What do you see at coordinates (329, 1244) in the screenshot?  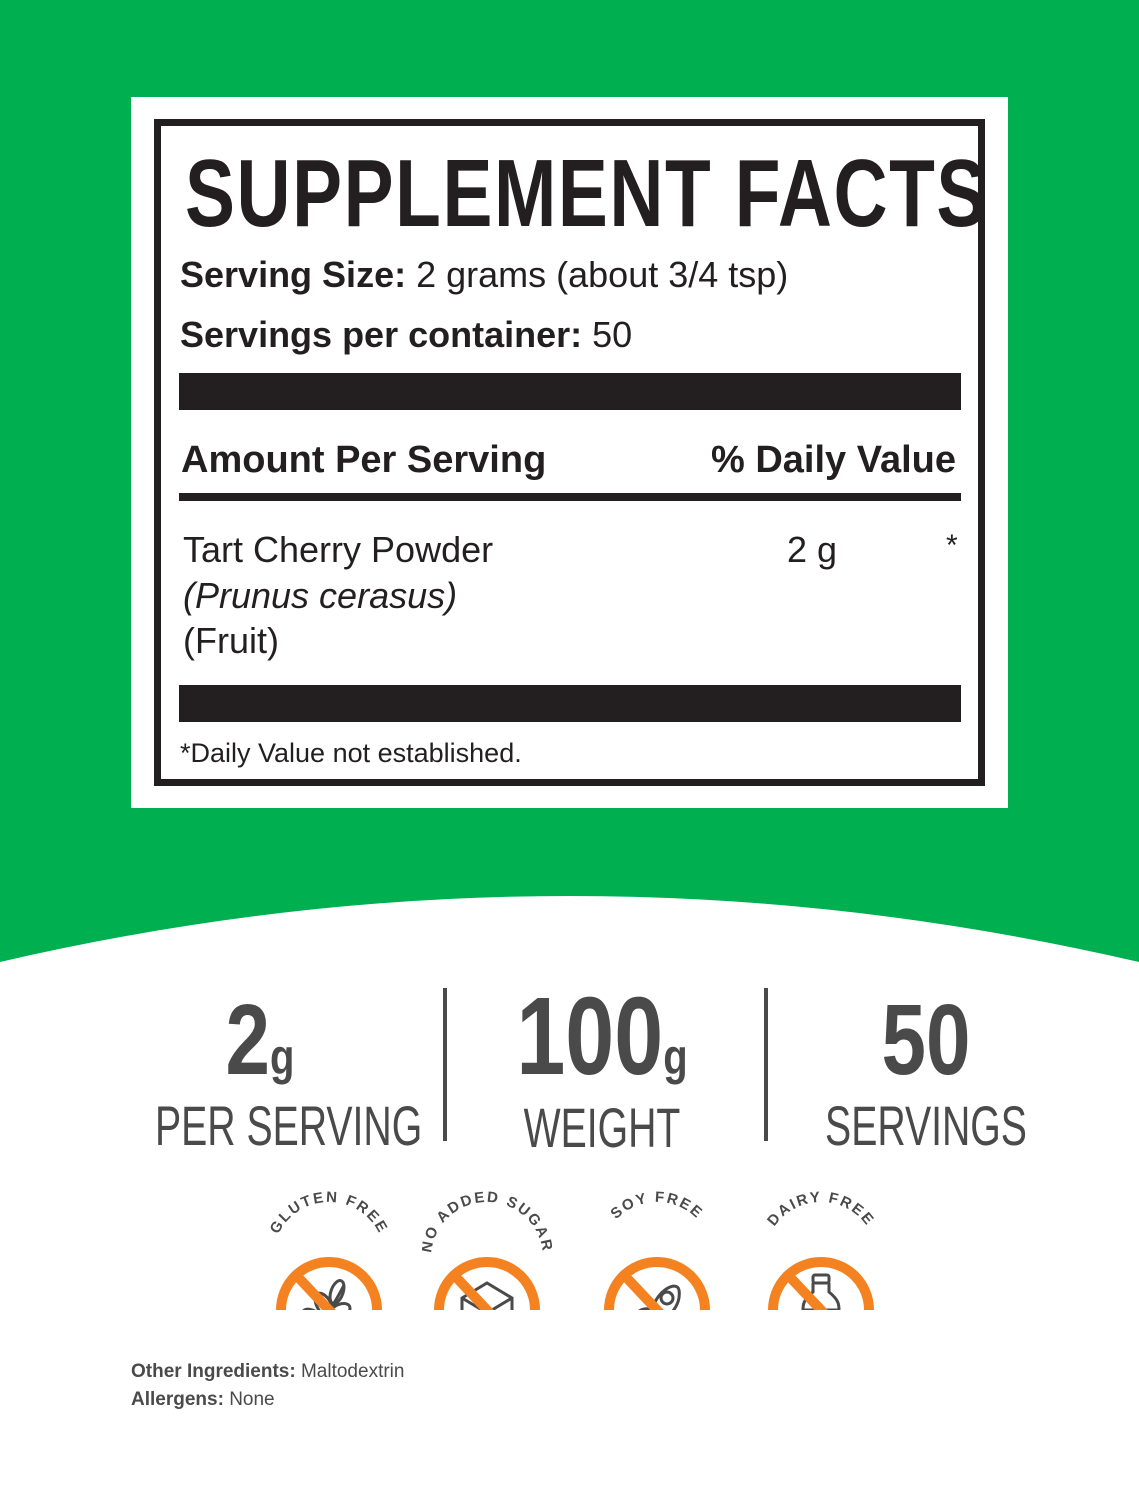 I see `badge-gluten-free: GLUTEN FREE` at bounding box center [329, 1244].